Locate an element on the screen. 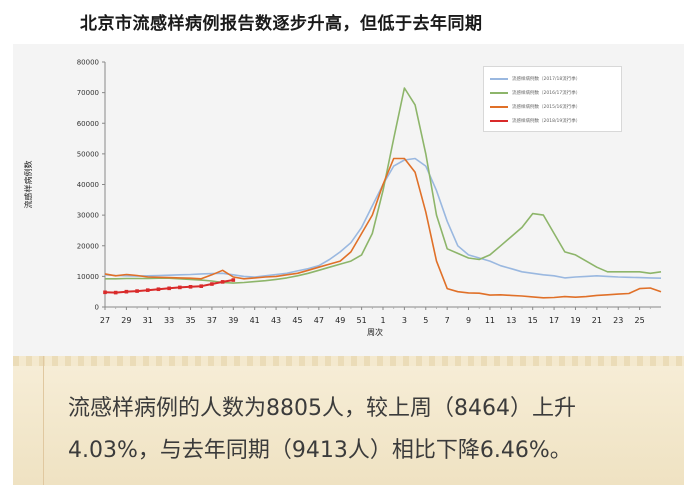 This screenshot has height=485, width=697. y-tick-label: 30000 is located at coordinates (88, 216).